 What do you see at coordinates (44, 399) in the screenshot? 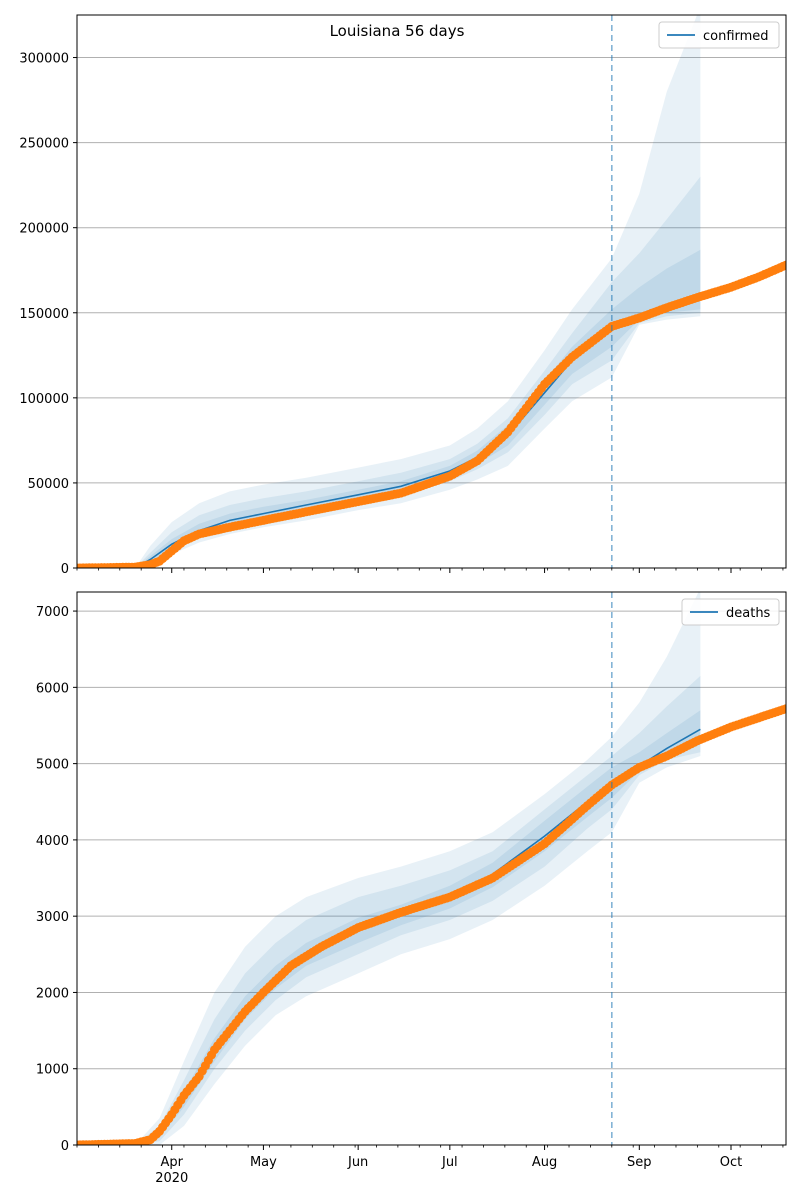
I see `y-tick-label: 100000` at bounding box center [44, 399].